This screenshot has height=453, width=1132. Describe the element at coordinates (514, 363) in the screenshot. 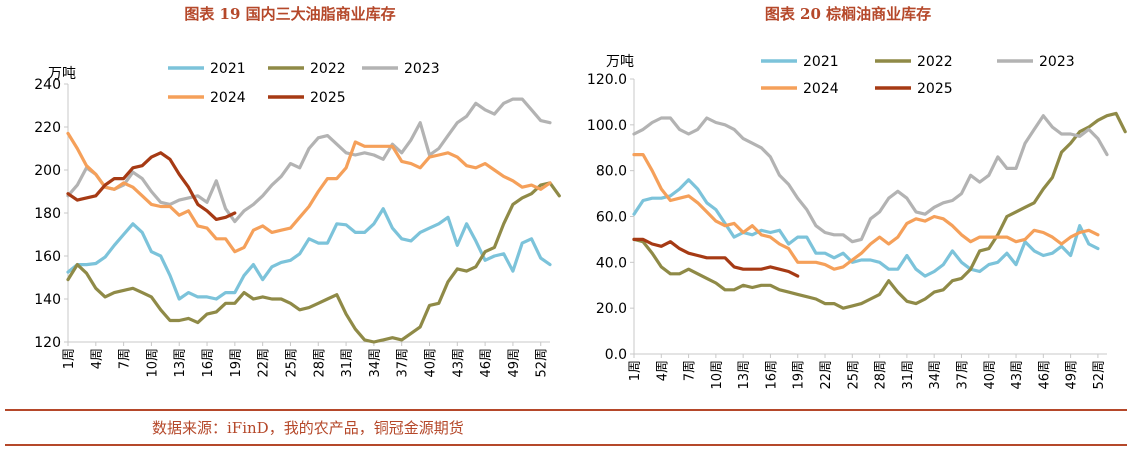

I see `left-x-tick-label: 49周` at that location.